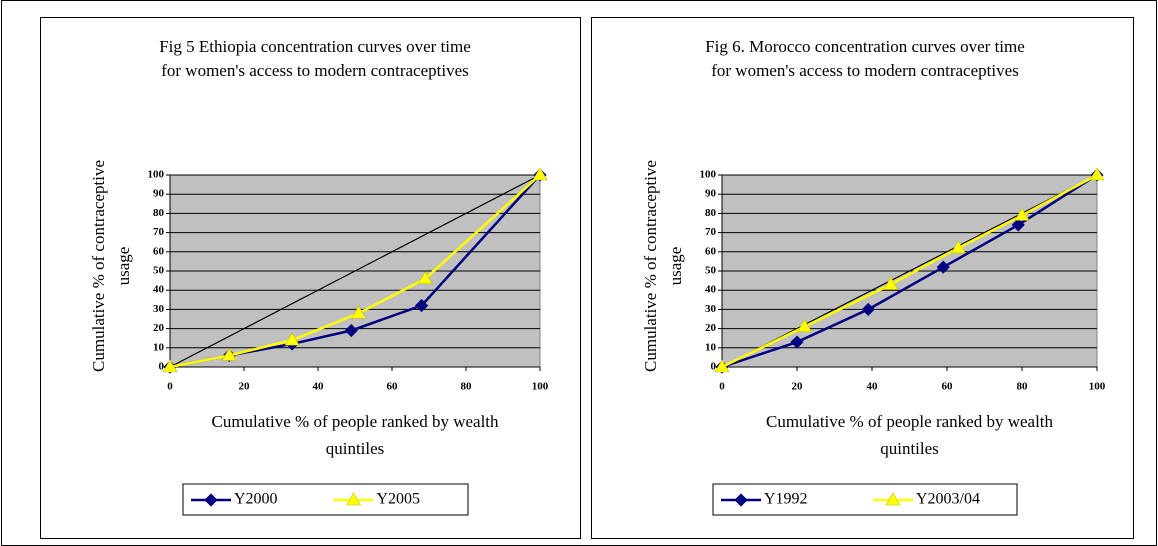 Image resolution: width=1158 pixels, height=546 pixels. Describe the element at coordinates (786, 499) in the screenshot. I see `legend-label: Y1992` at that location.